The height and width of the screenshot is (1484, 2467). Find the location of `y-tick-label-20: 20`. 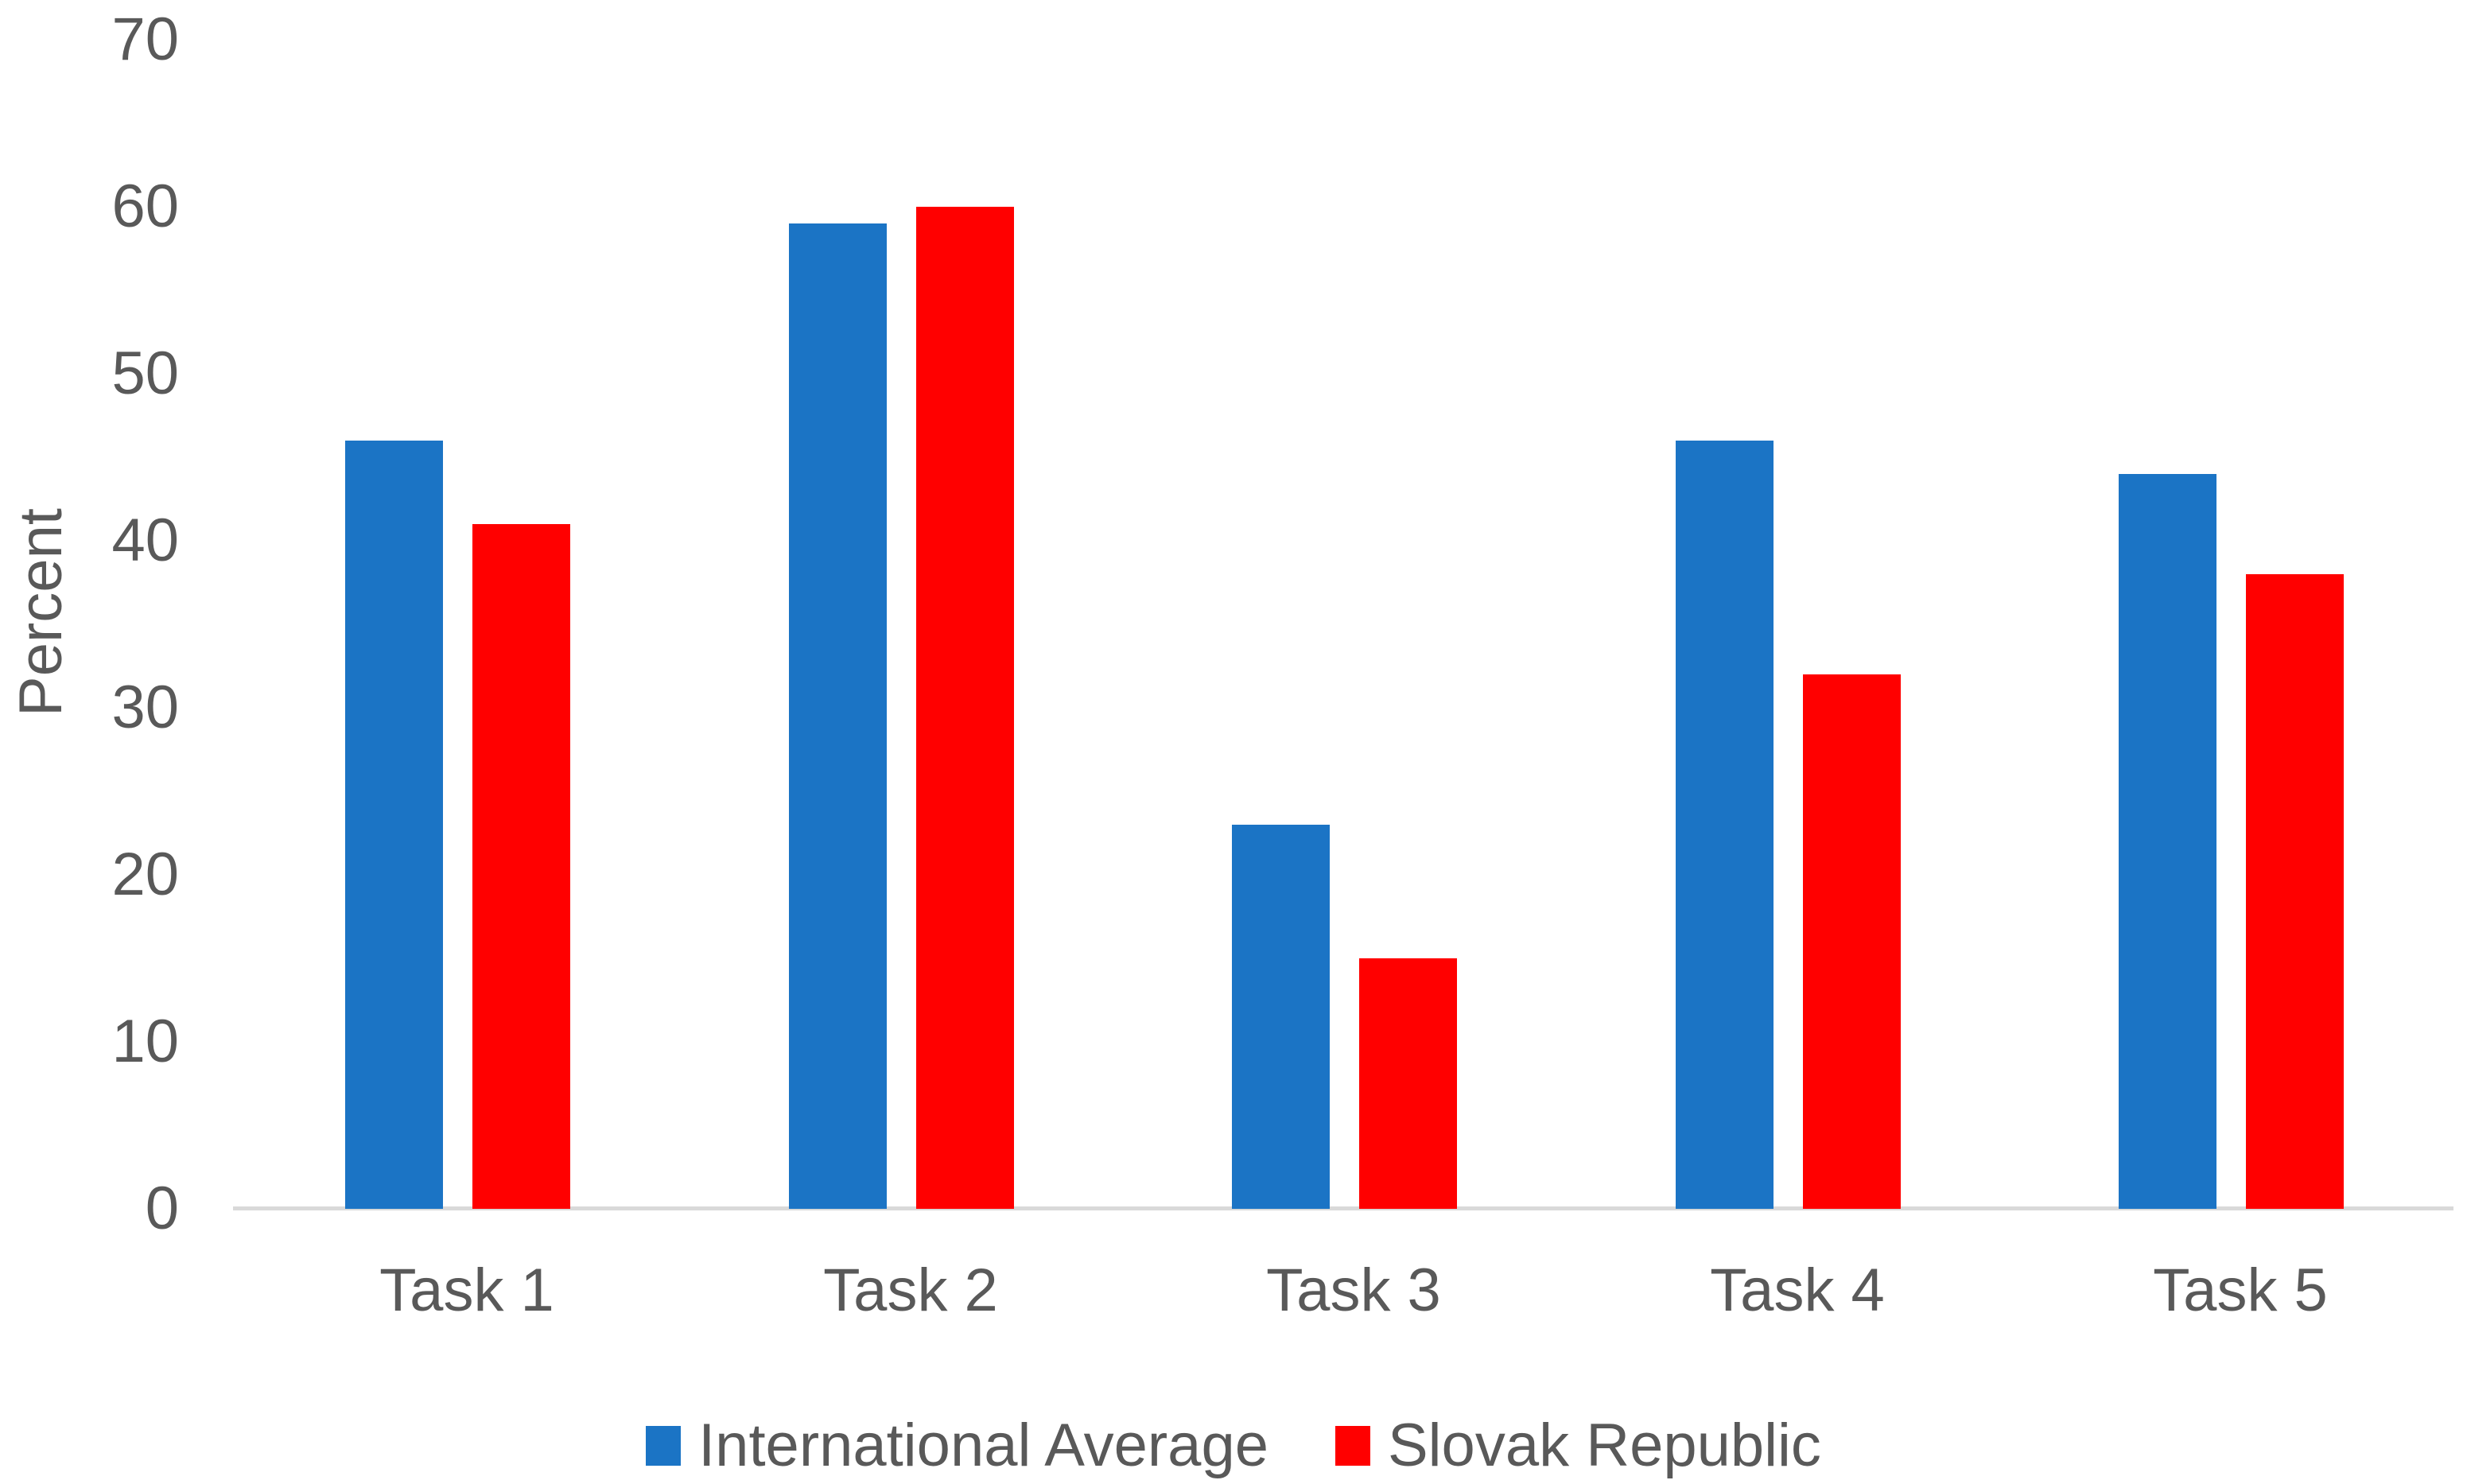

y-tick-label-20: 20 is located at coordinates (145, 874).